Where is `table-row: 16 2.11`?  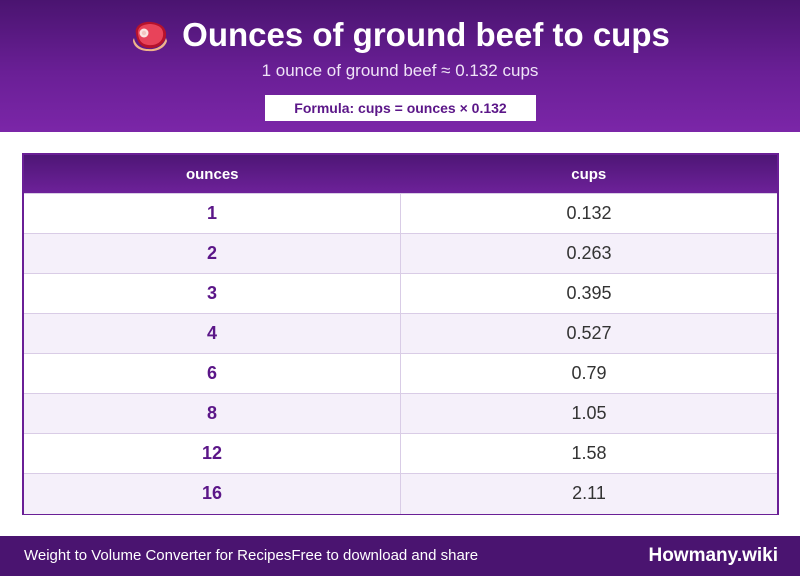
table-row: 16 2.11 is located at coordinates (400, 493).